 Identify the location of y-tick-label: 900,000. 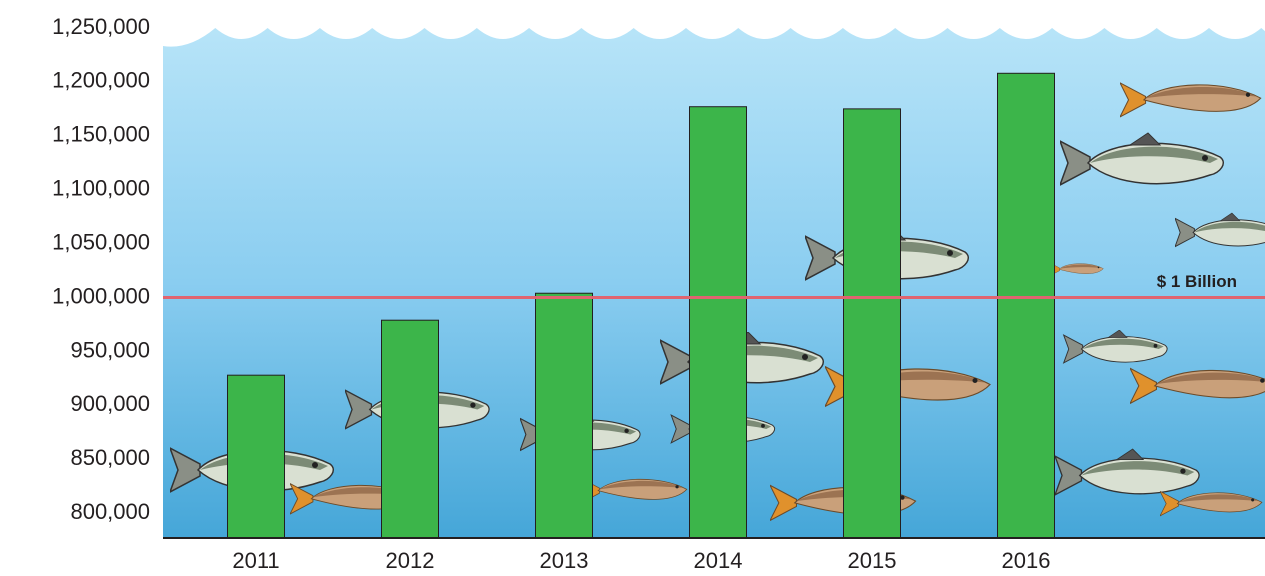
(110, 403).